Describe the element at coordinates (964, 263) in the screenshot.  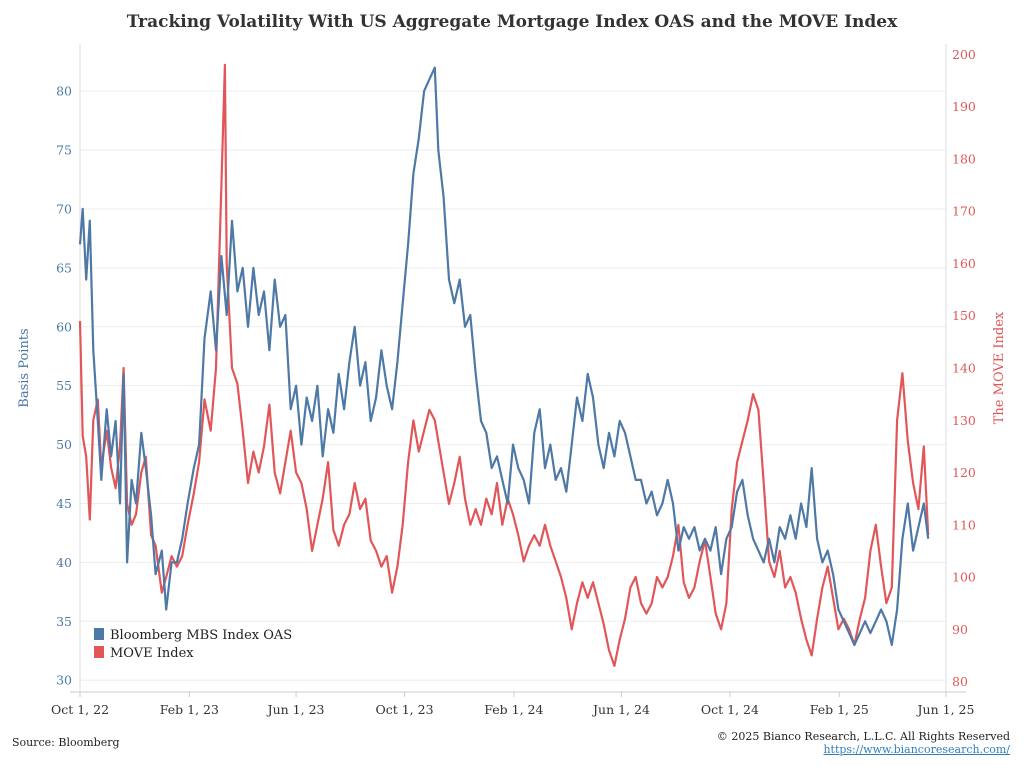
I see `right-tick-label: 160` at that location.